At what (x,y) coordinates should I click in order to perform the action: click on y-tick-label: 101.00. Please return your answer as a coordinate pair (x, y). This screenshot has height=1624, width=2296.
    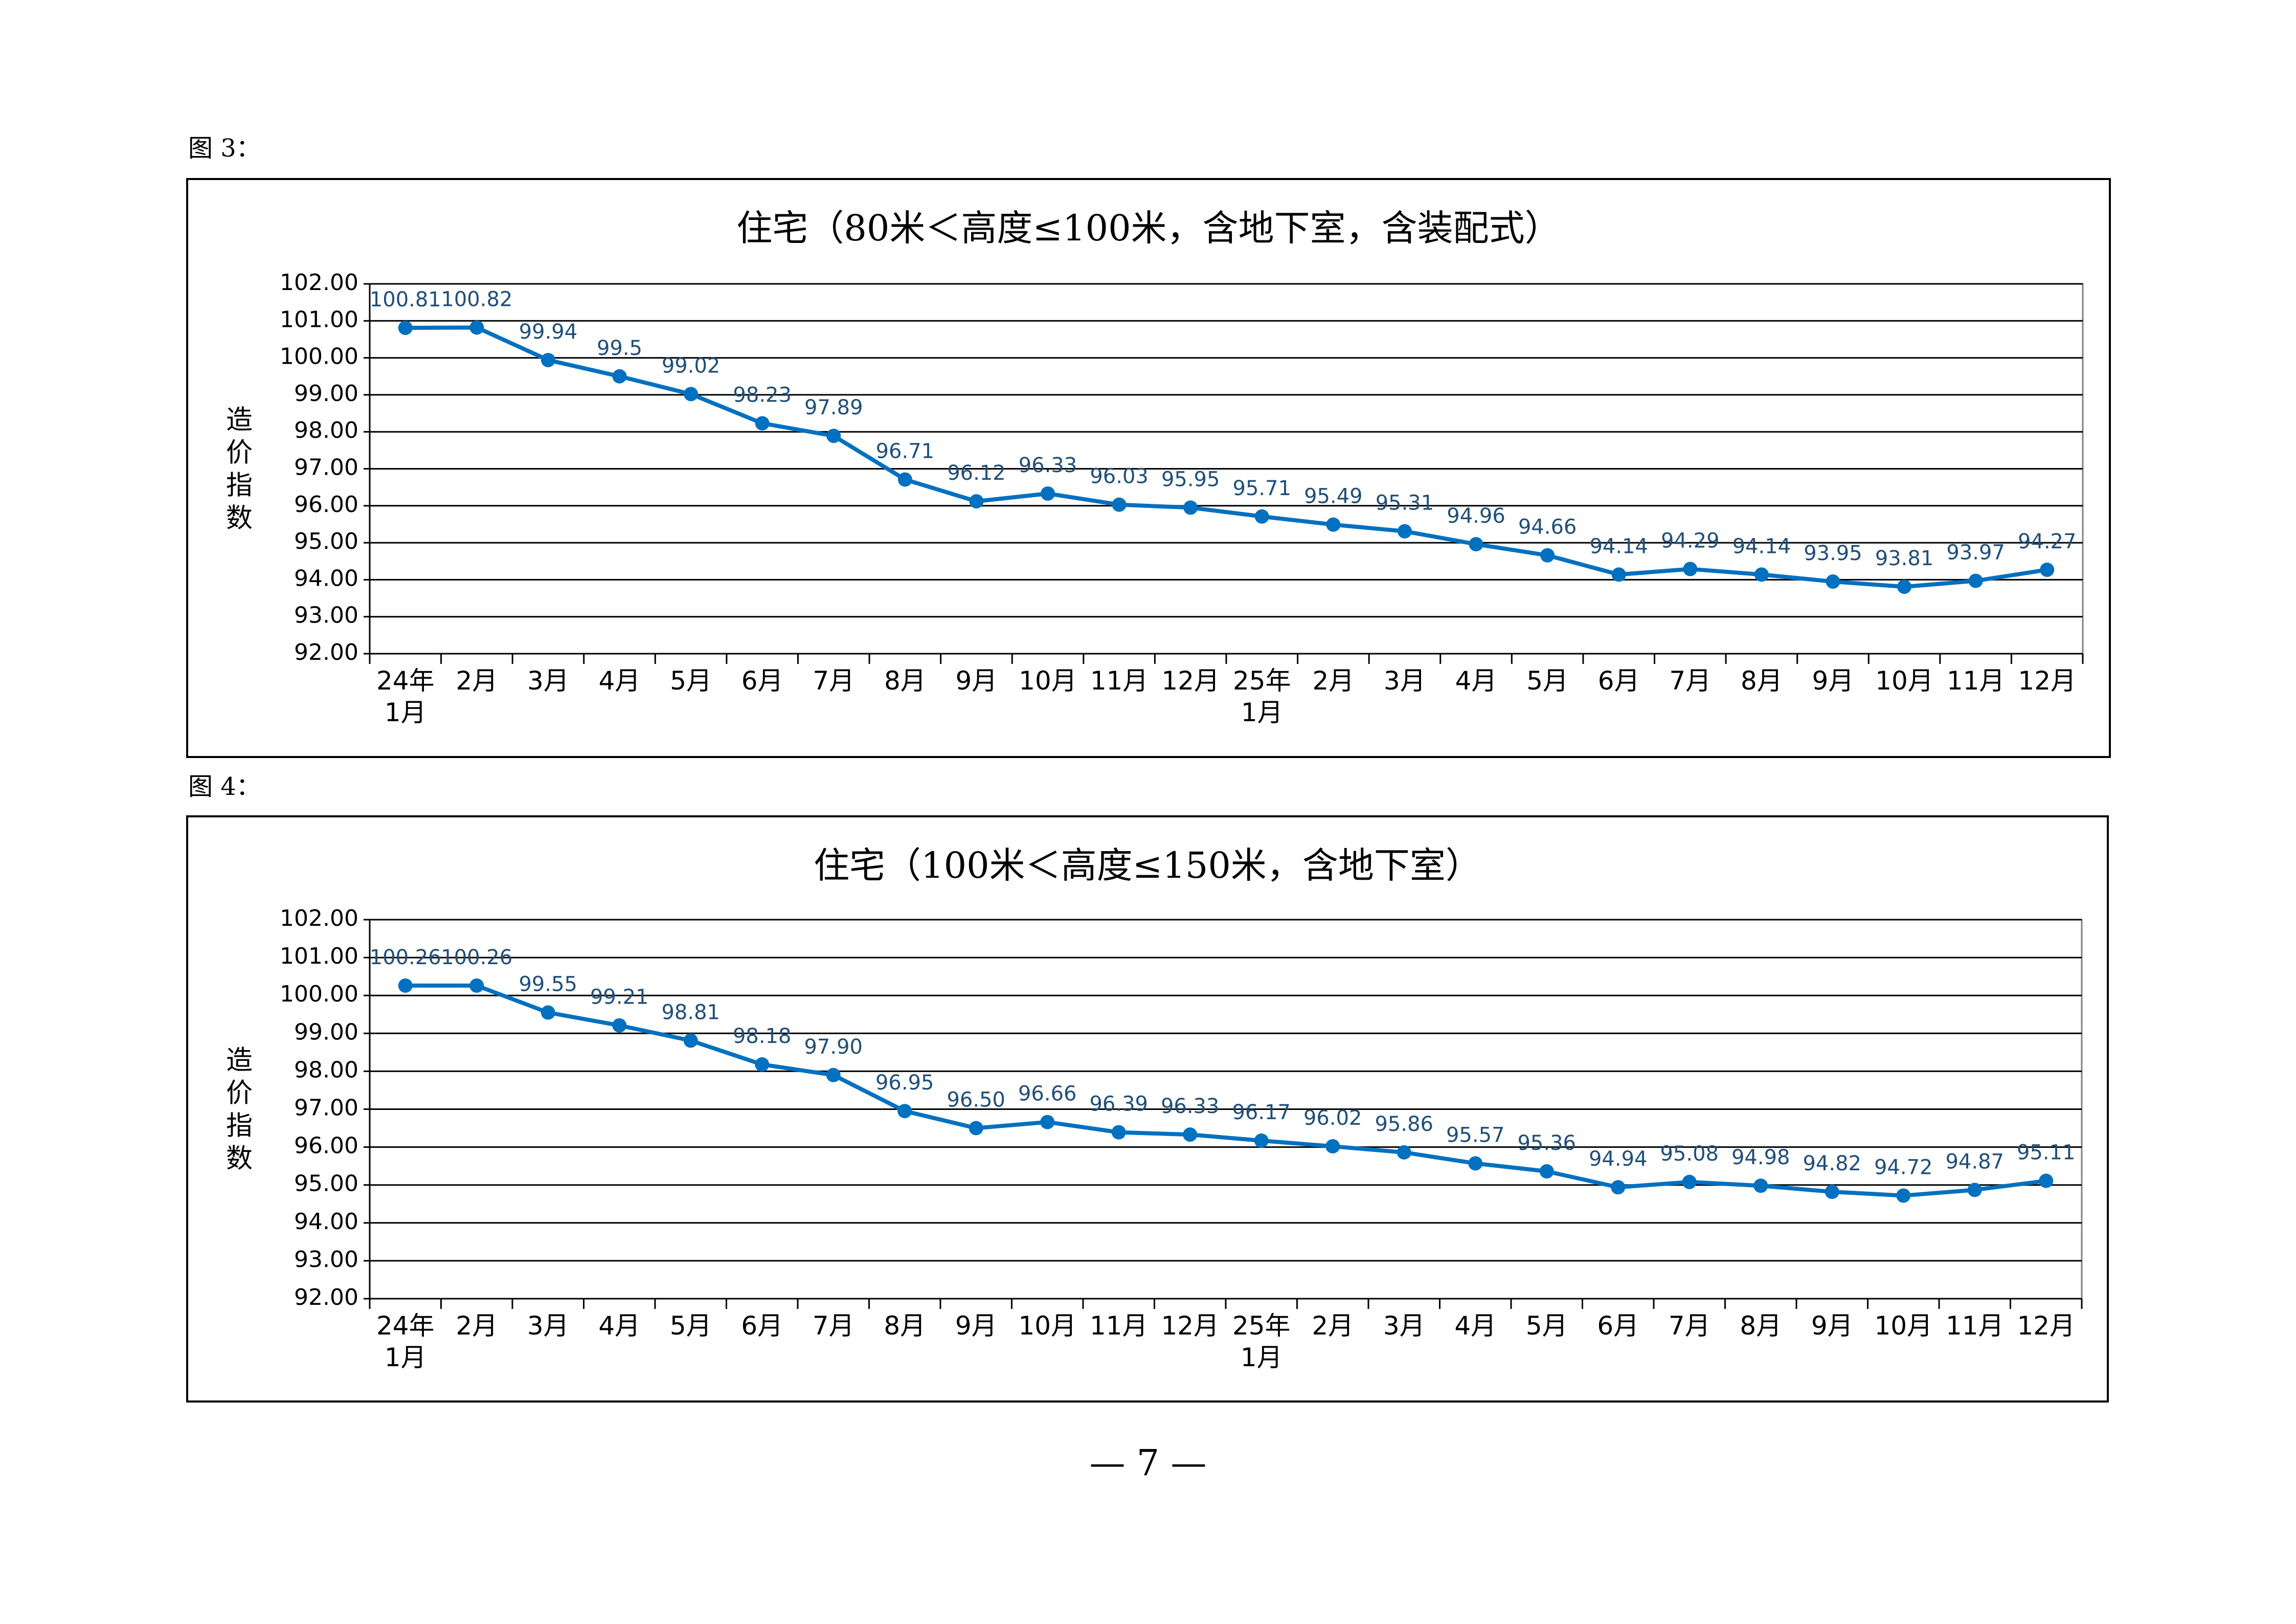
    Looking at the image, I should click on (319, 319).